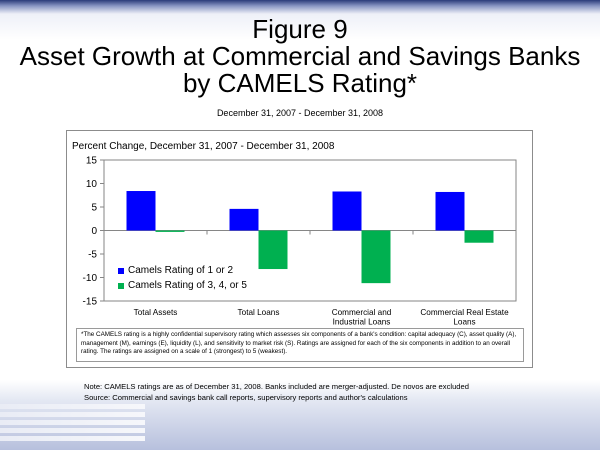 The image size is (600, 450). Describe the element at coordinates (464, 322) in the screenshot. I see `x-category-label: Loans` at that location.